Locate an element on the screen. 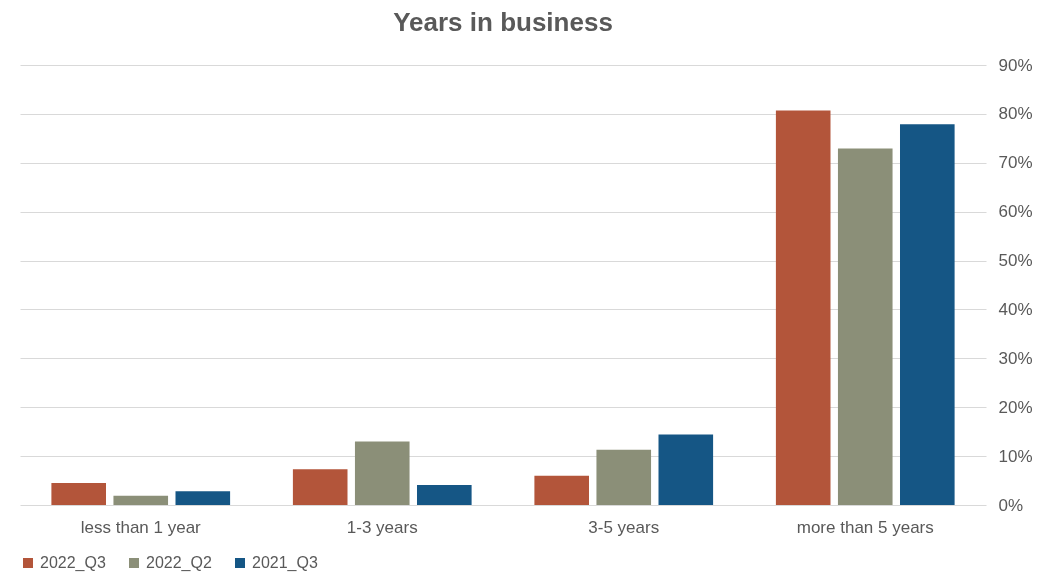 This screenshot has height=581, width=1053. legend-label: 2022_Q2 is located at coordinates (179, 563).